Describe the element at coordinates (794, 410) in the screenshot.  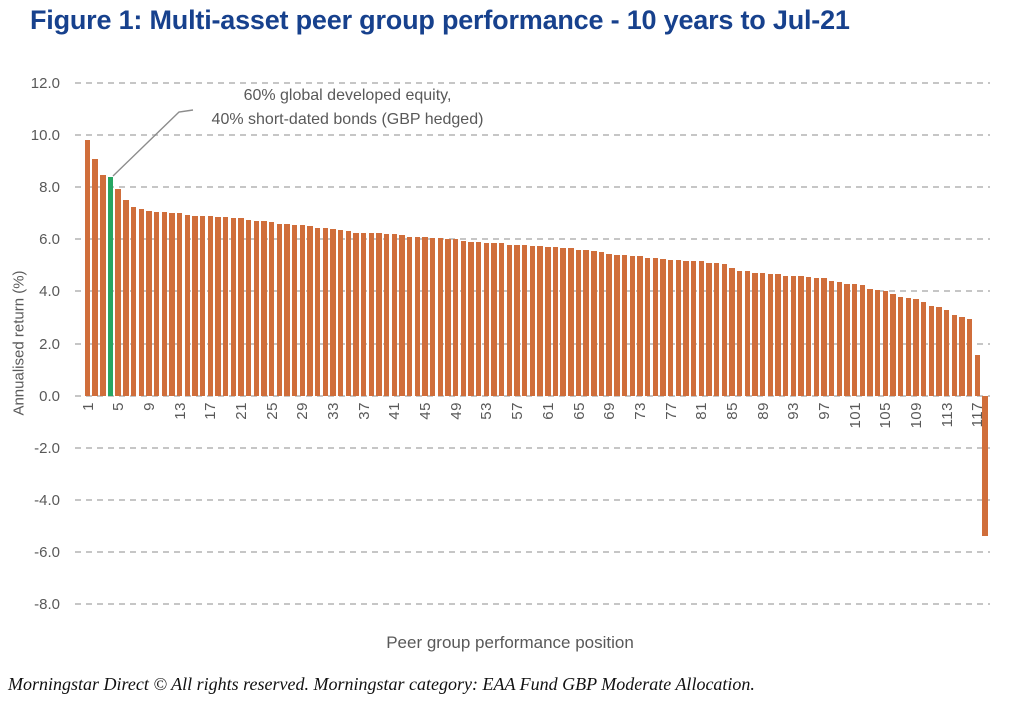
I see `x-tick-label-93: 93` at that location.